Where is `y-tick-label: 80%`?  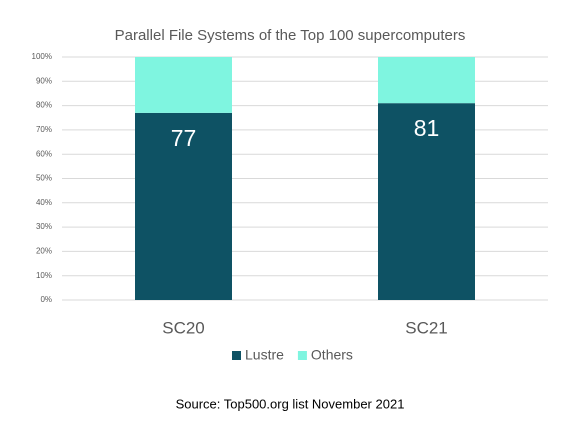 y-tick-label: 80% is located at coordinates (44, 105).